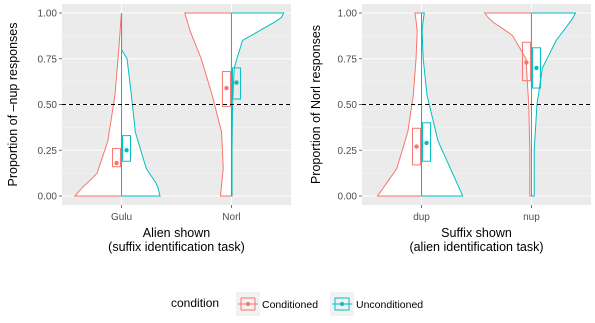  I want to click on interval-box-conditioned-norl, so click(226, 89).